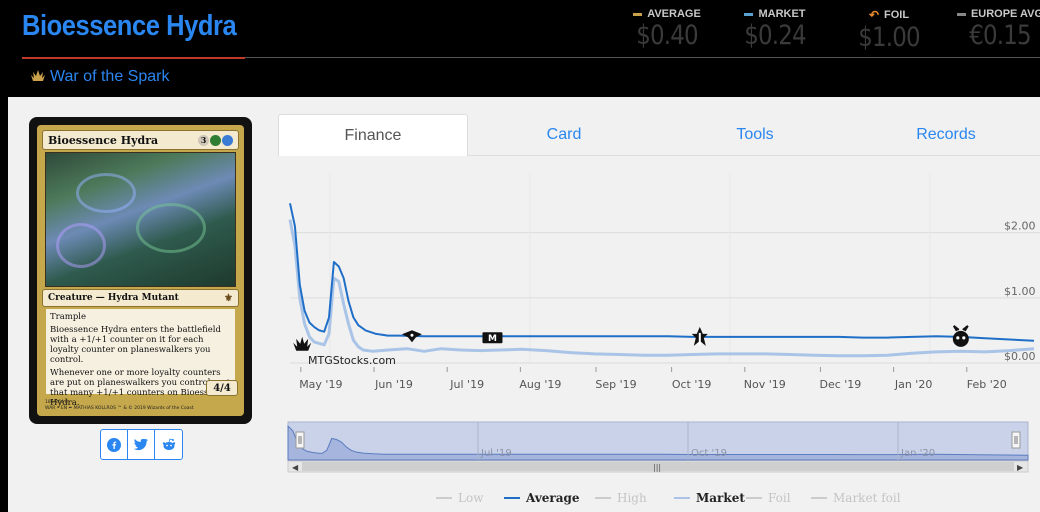 The height and width of the screenshot is (512, 1040). I want to click on green-mana-icon, so click(215, 140).